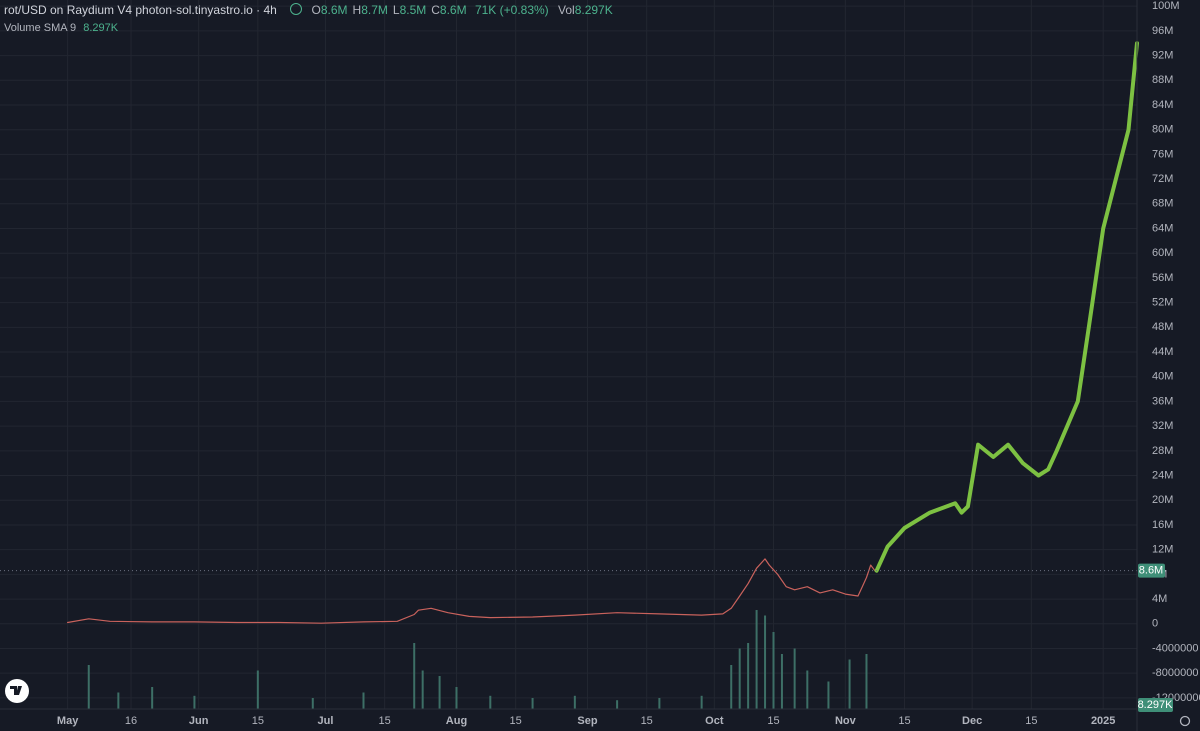  Describe the element at coordinates (593, 10) in the screenshot. I see `vol-value: 8.297K` at that location.